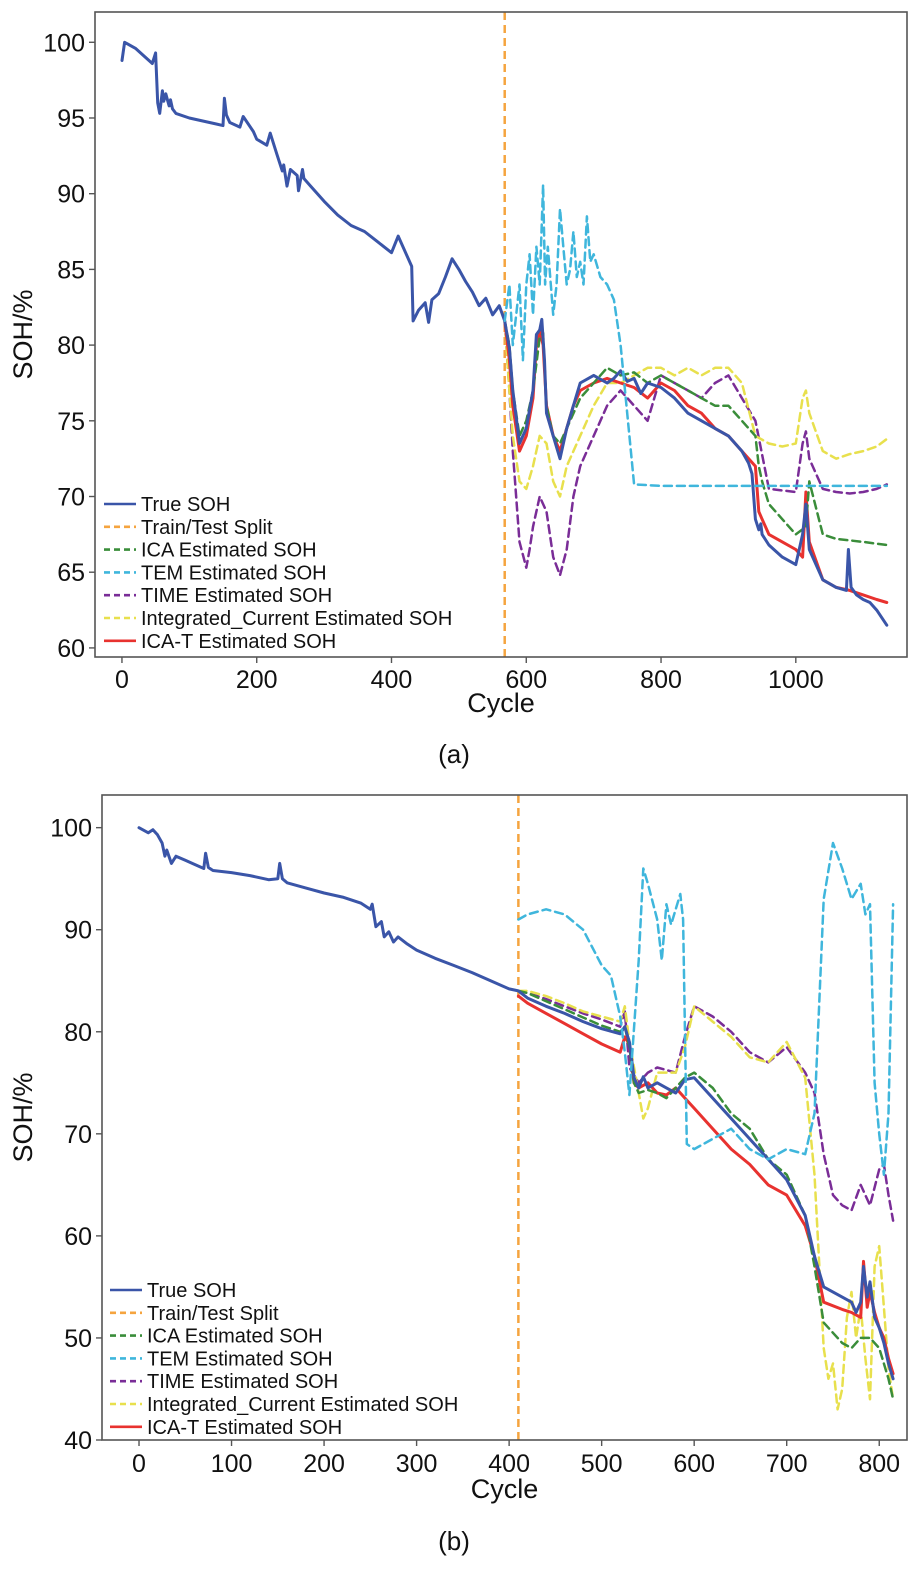  I want to click on y-tick-label: 40, so click(78, 1441).